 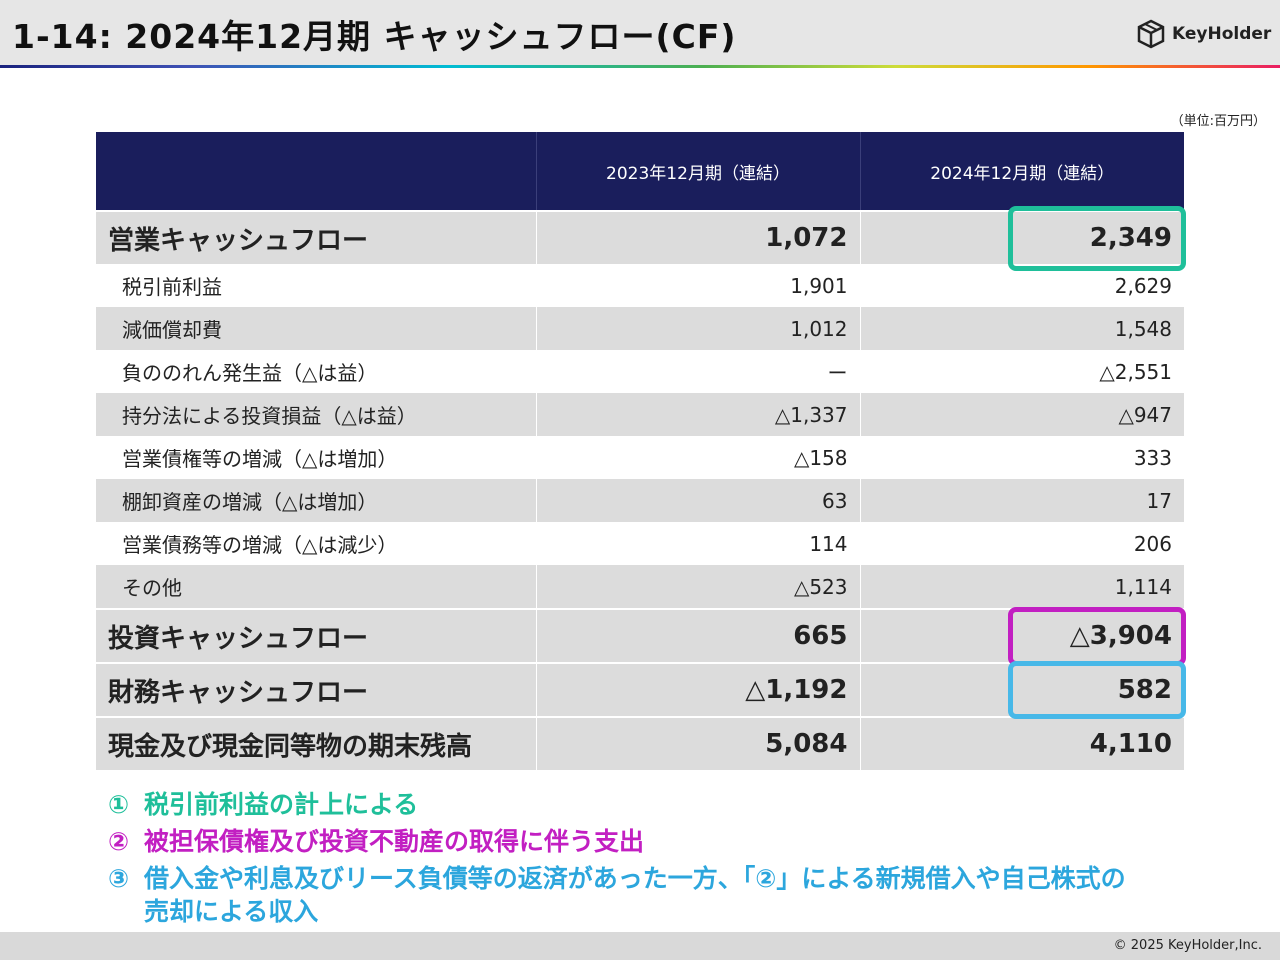 I want to click on table-row: 営業債務等の増減（△は減少） 114 206, so click(x=640, y=543).